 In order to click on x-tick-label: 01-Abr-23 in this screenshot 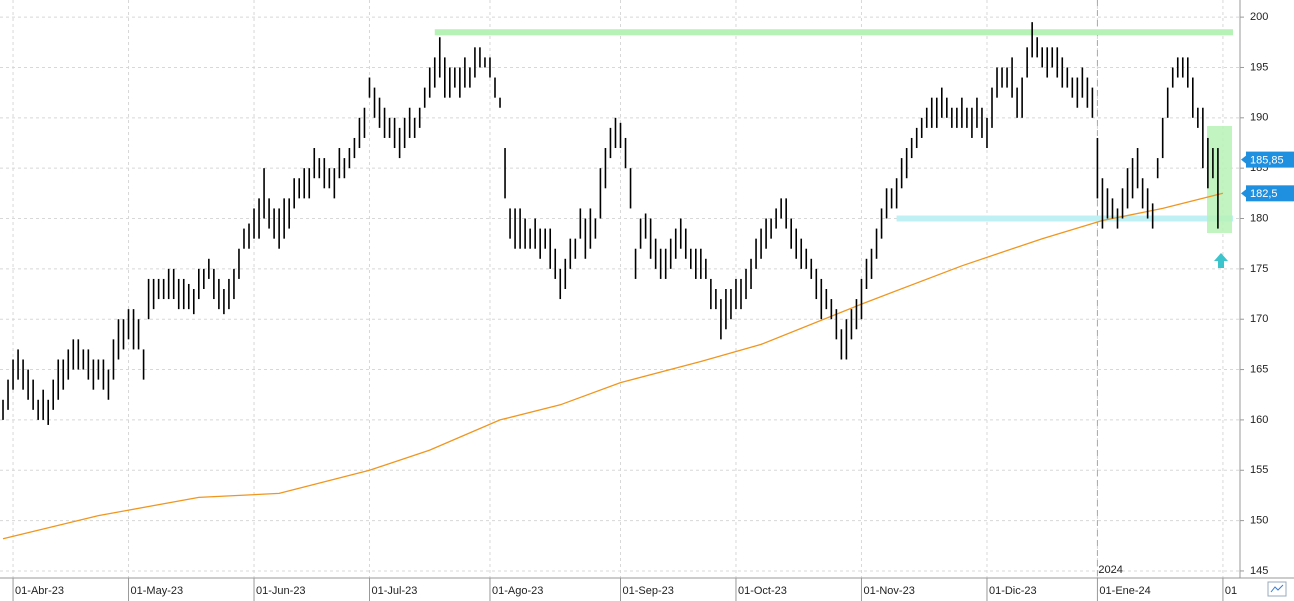, I will do `click(39, 591)`.